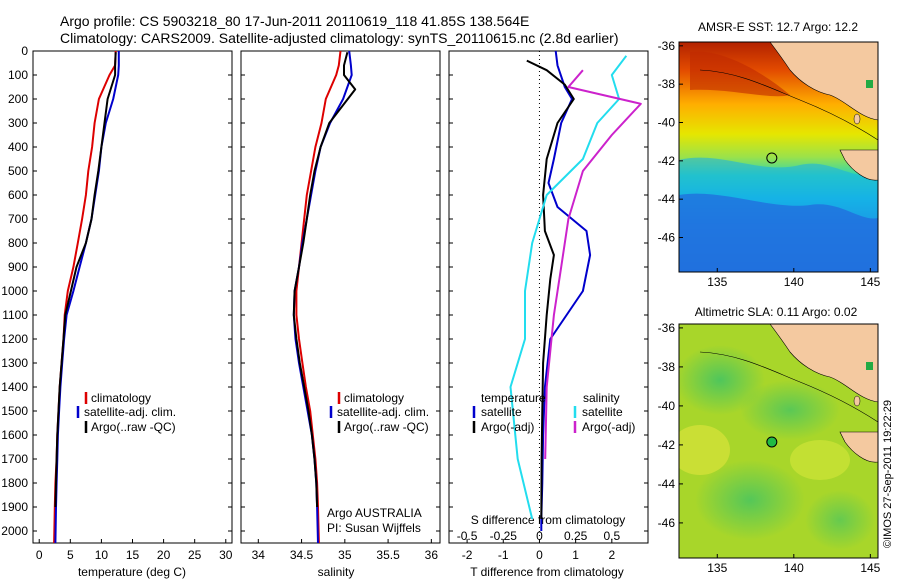 The height and width of the screenshot is (580, 900). I want to click on legend-title-salinity: salinity, so click(601, 398).